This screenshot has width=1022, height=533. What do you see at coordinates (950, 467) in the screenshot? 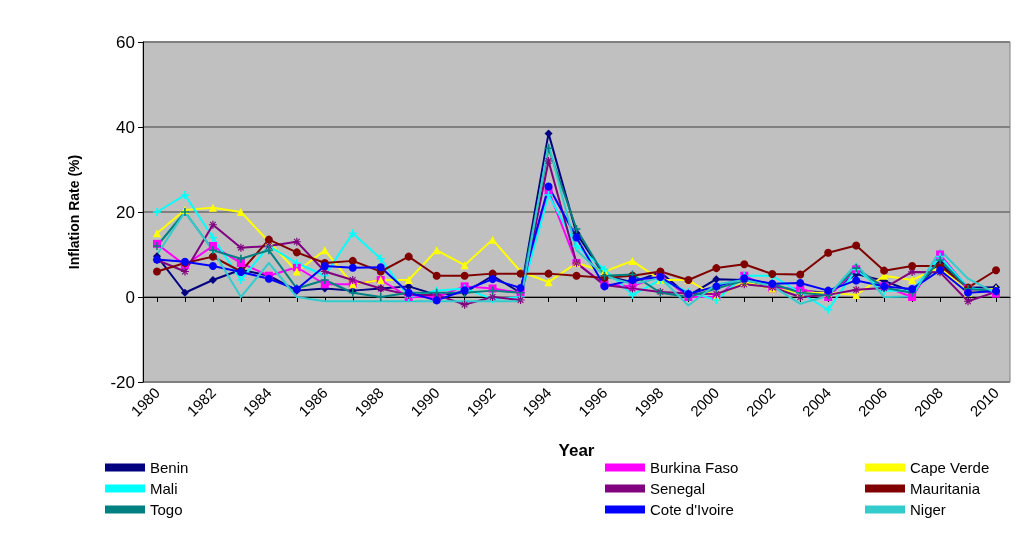
I see `legend-label: Cape Verde` at bounding box center [950, 467].